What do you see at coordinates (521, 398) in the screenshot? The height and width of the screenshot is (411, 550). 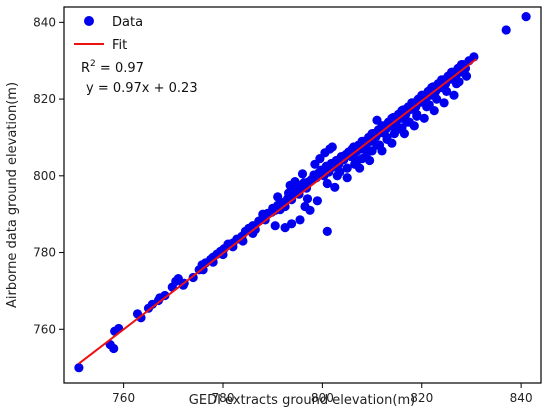 I see `x-tick-label: 840` at bounding box center [521, 398].